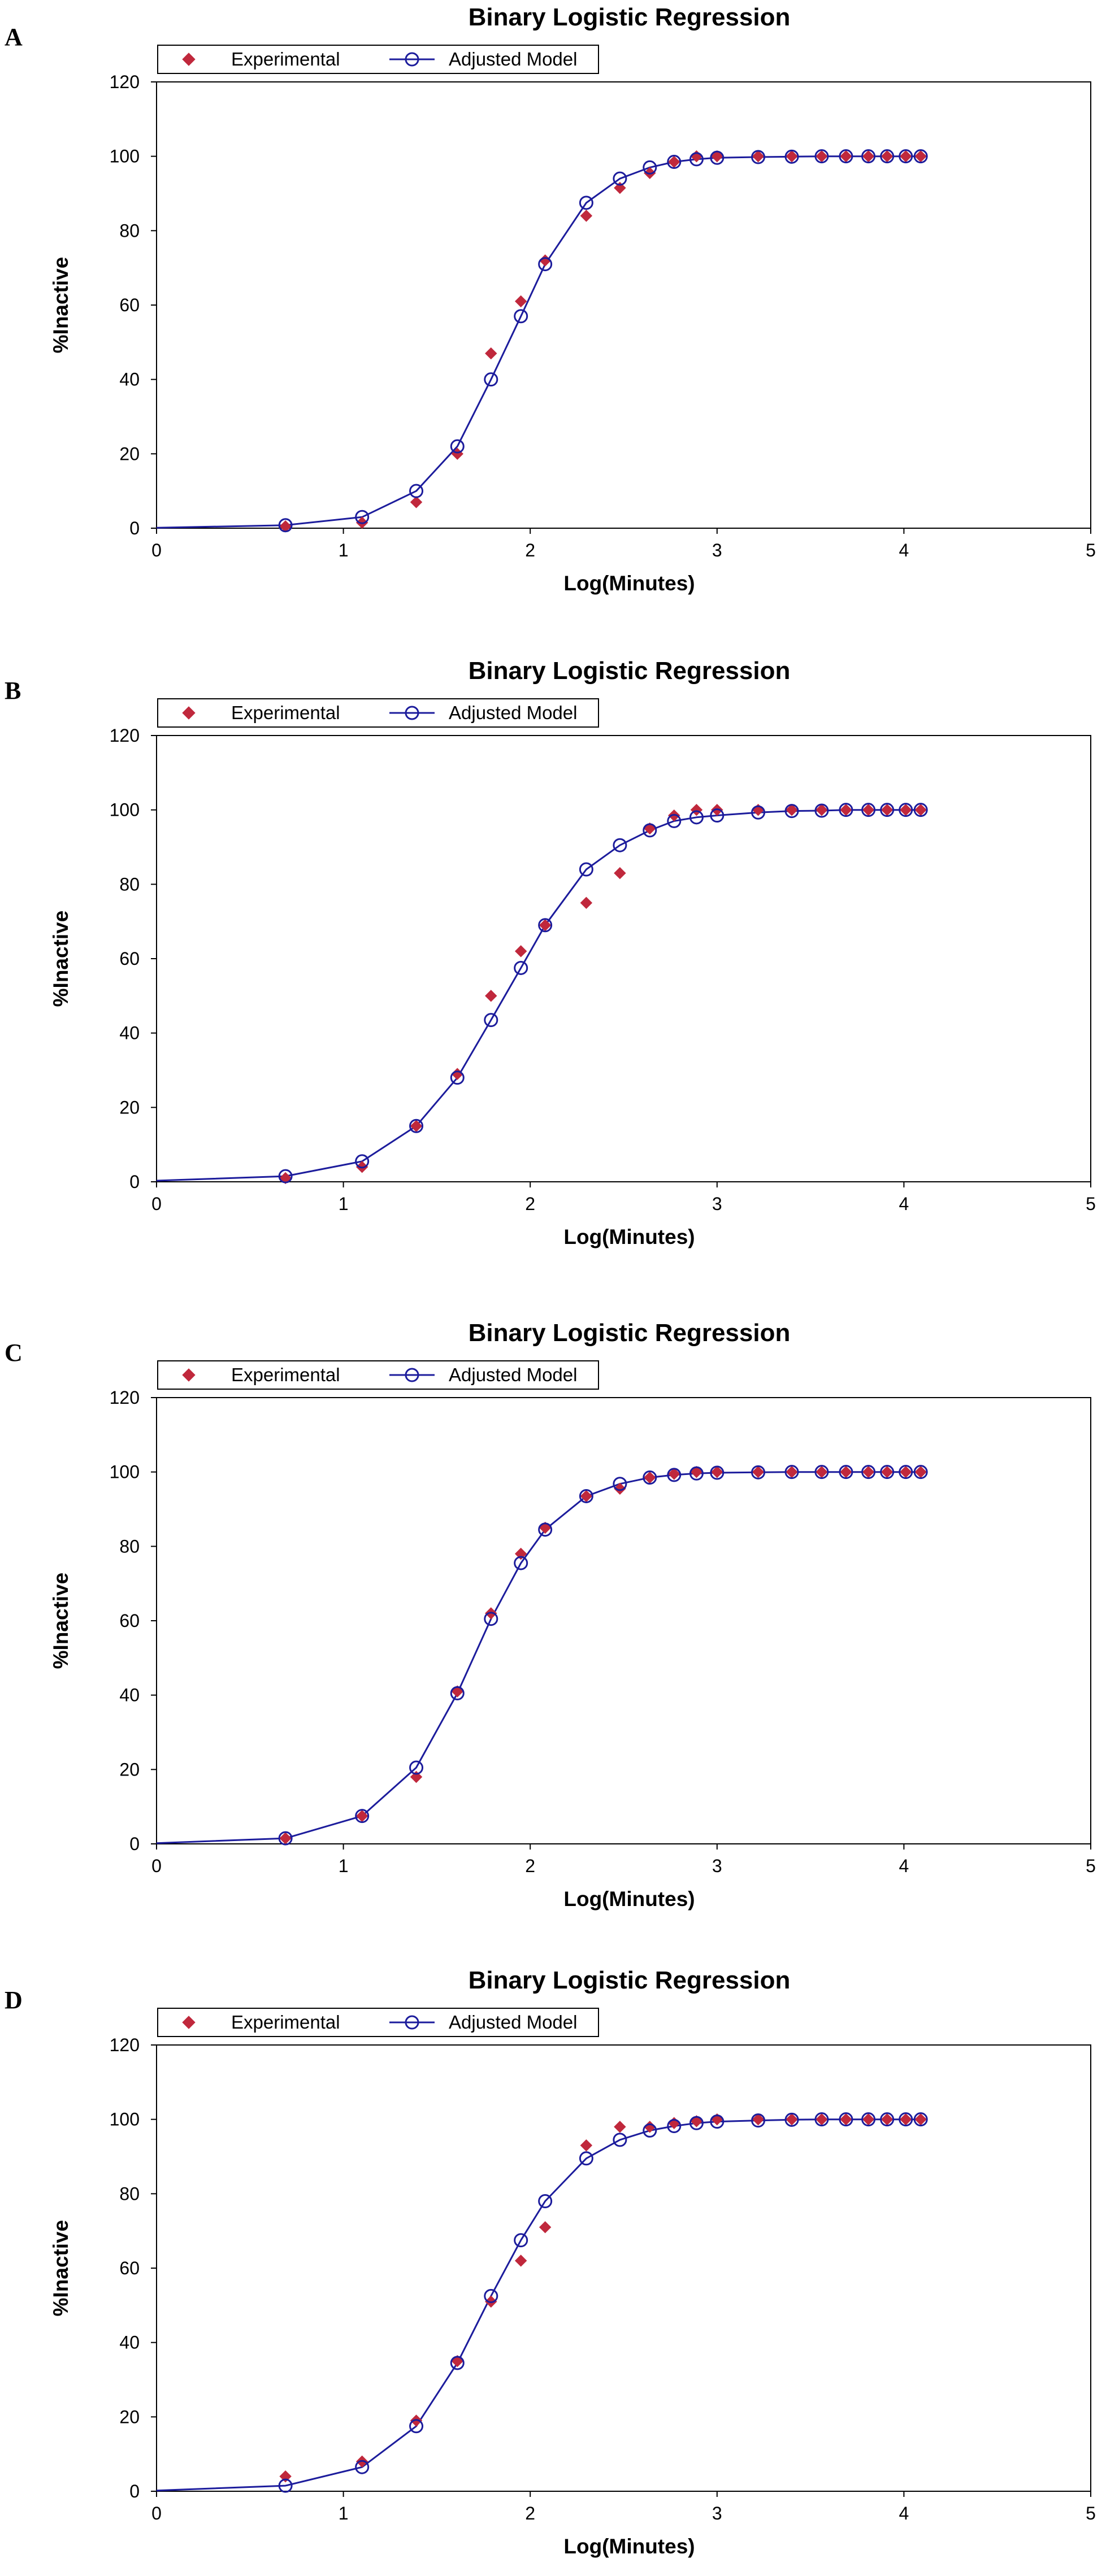 The width and height of the screenshot is (1106, 2576). Describe the element at coordinates (129, 1621) in the screenshot. I see `y-tick-label: 60` at that location.